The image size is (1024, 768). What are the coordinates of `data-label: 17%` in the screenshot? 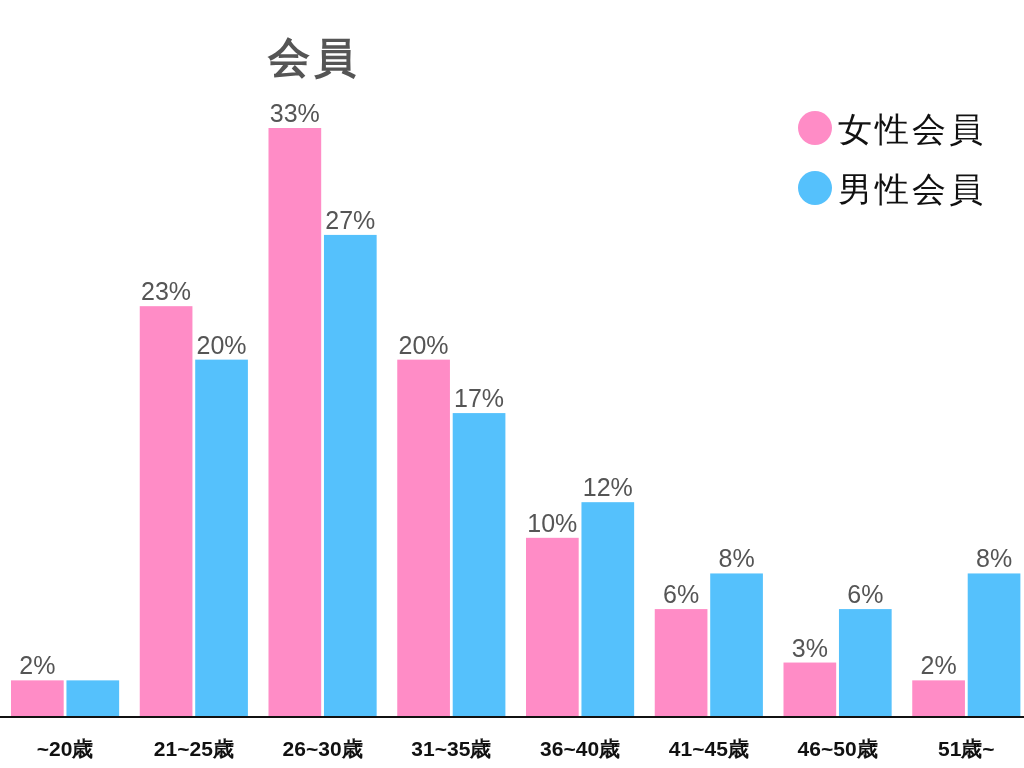 It's located at (479, 398).